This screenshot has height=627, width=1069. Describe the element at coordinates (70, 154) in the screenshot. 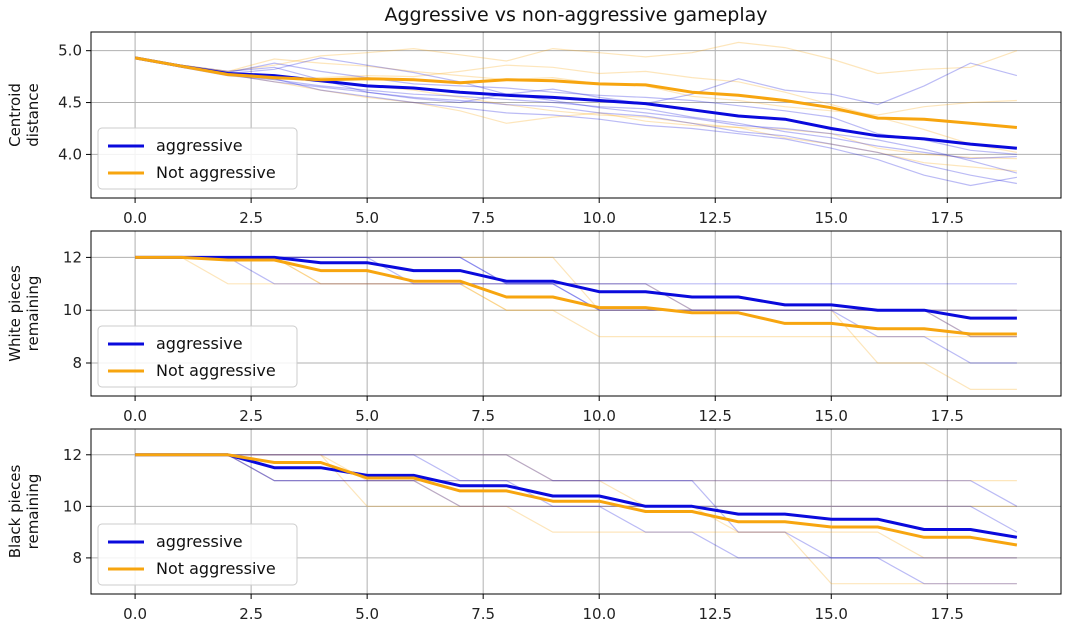

I see `y-tick-label: 4.0` at that location.